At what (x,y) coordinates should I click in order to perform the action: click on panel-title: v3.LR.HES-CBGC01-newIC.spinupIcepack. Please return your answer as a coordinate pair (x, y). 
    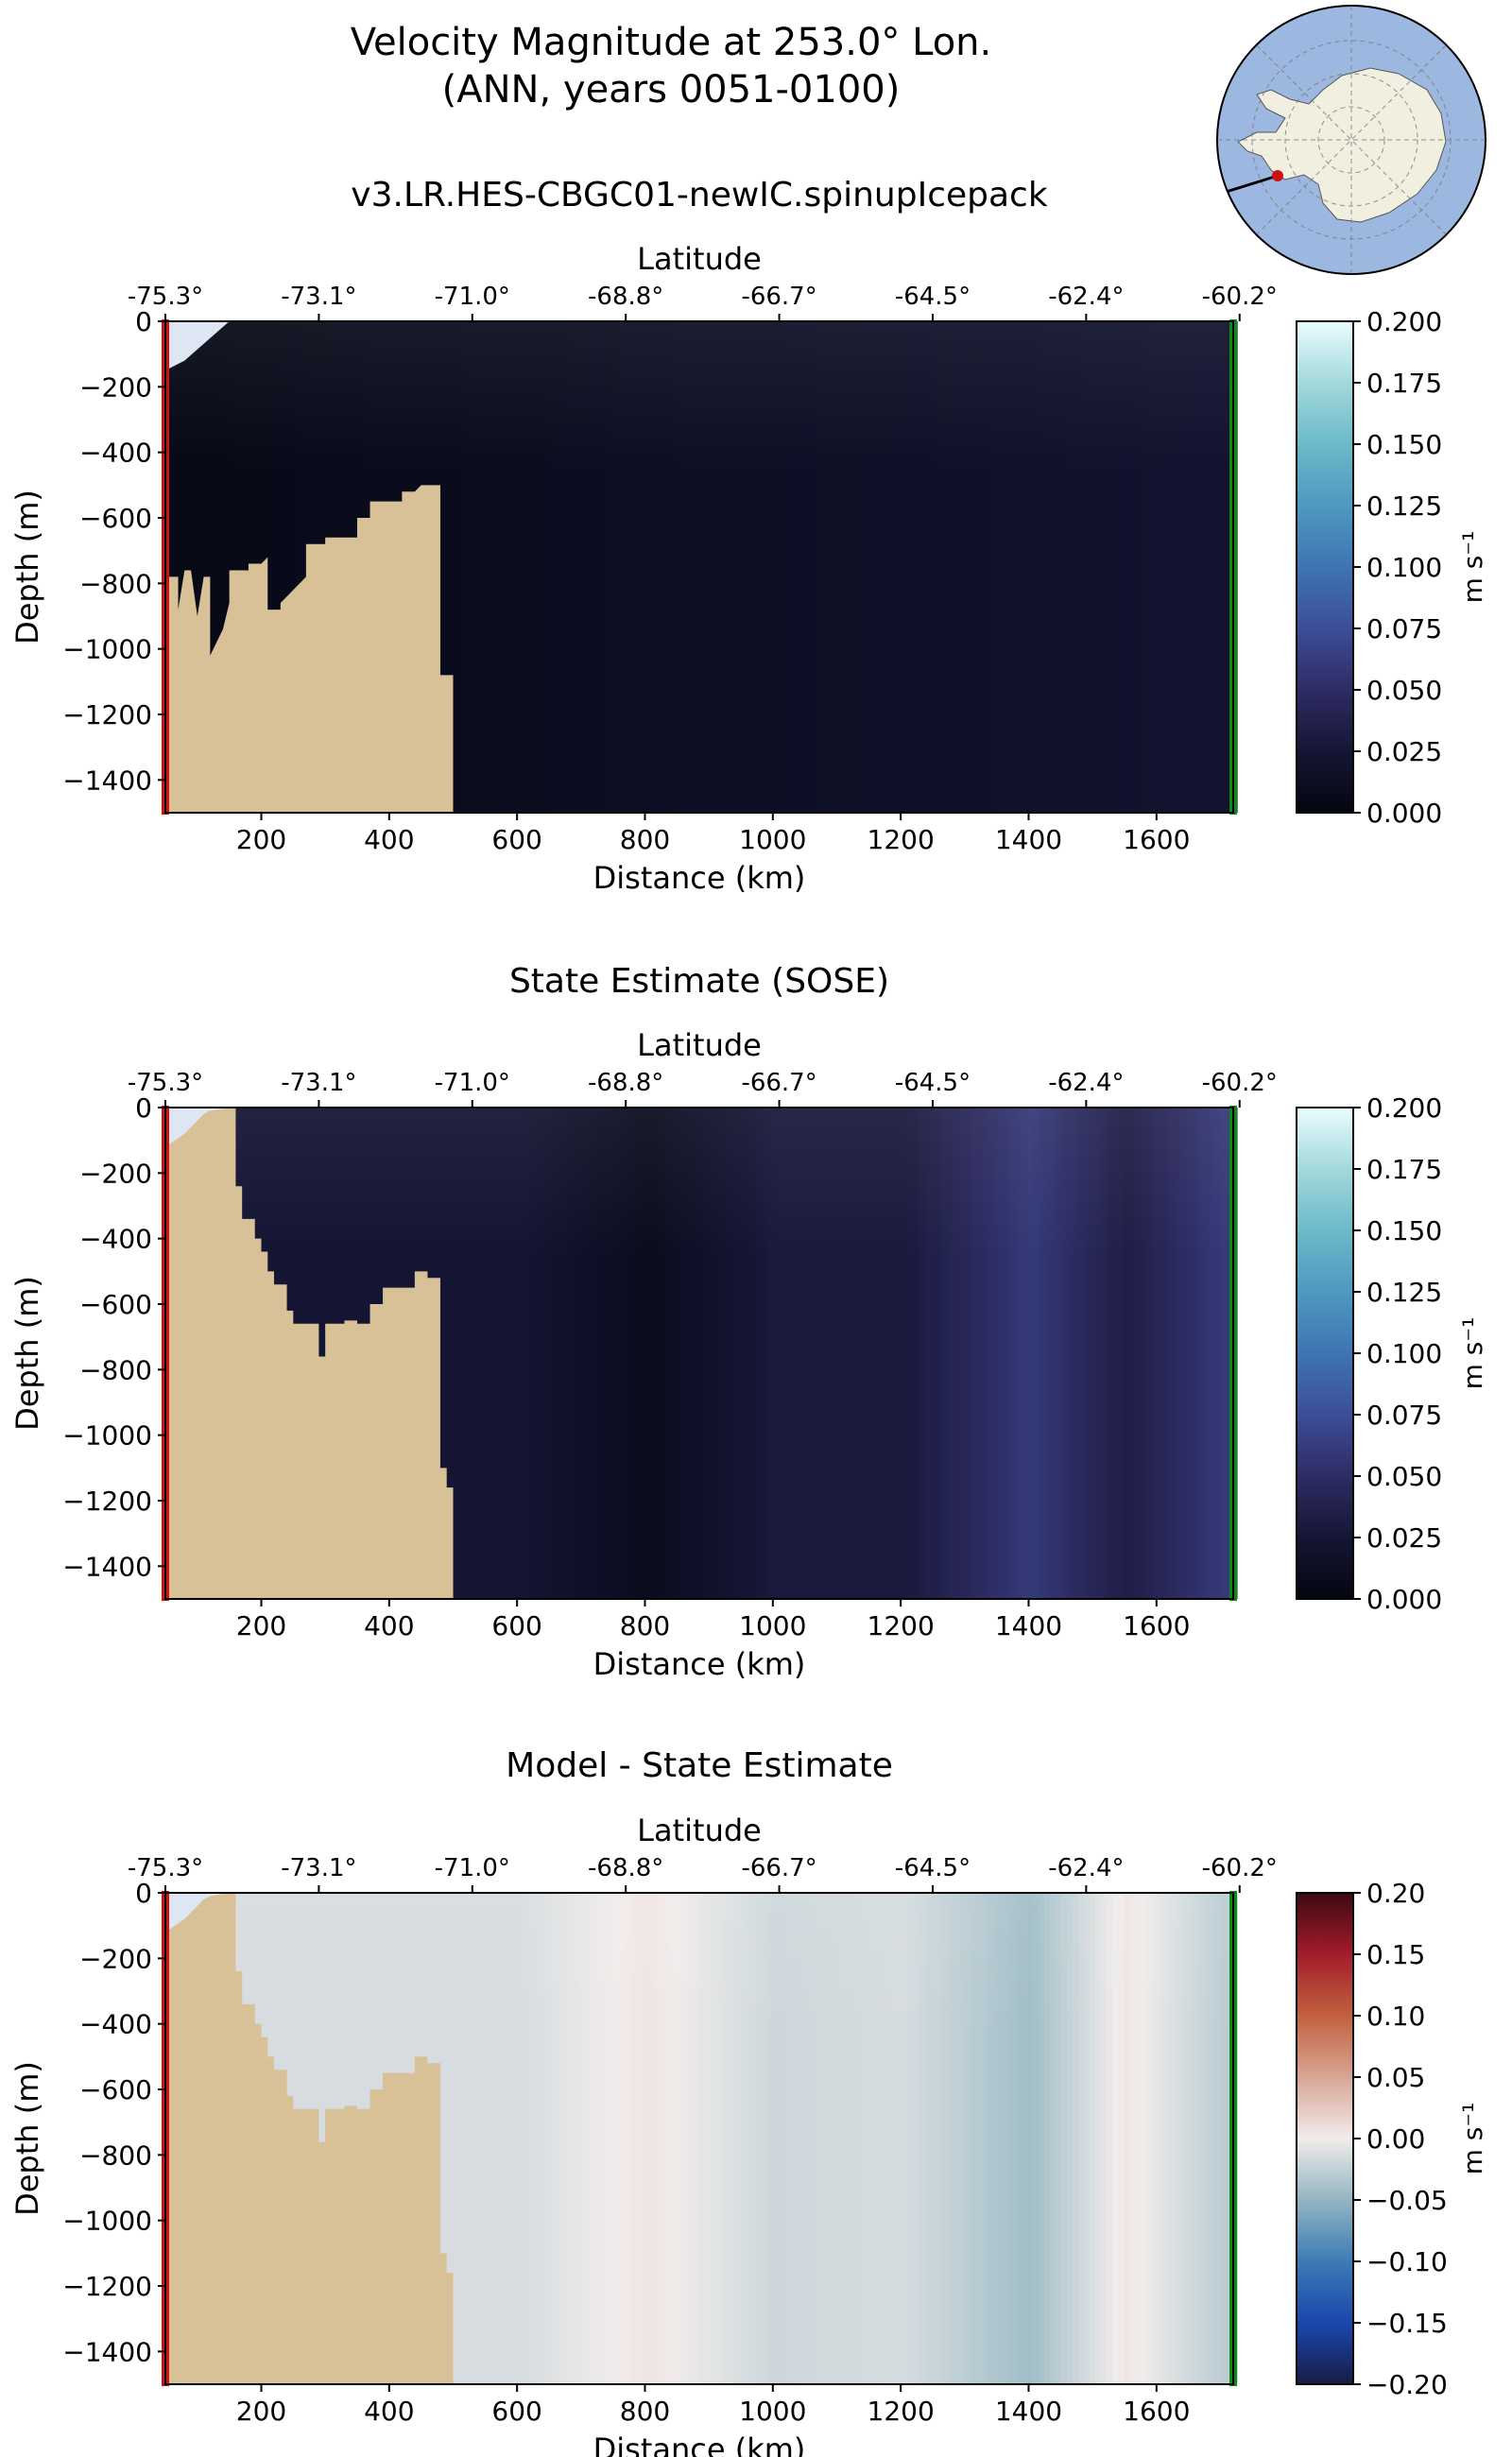
    Looking at the image, I should click on (699, 195).